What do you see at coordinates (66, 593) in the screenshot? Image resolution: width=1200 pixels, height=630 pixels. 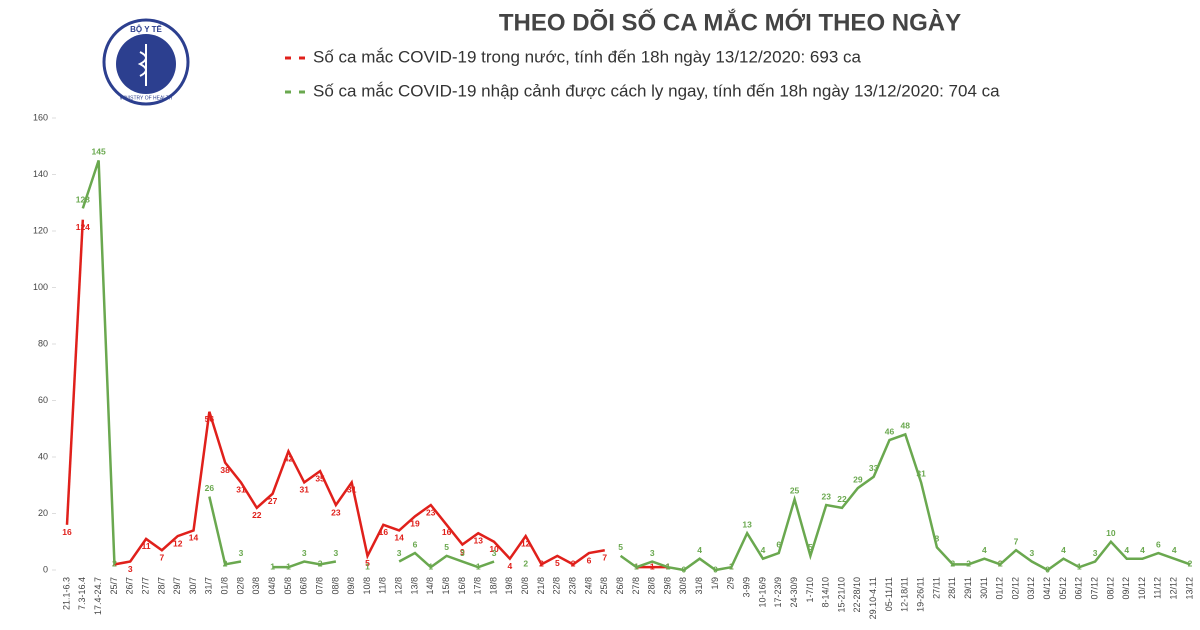 I see `x-tick-label: 21.1-6.3` at bounding box center [66, 593].